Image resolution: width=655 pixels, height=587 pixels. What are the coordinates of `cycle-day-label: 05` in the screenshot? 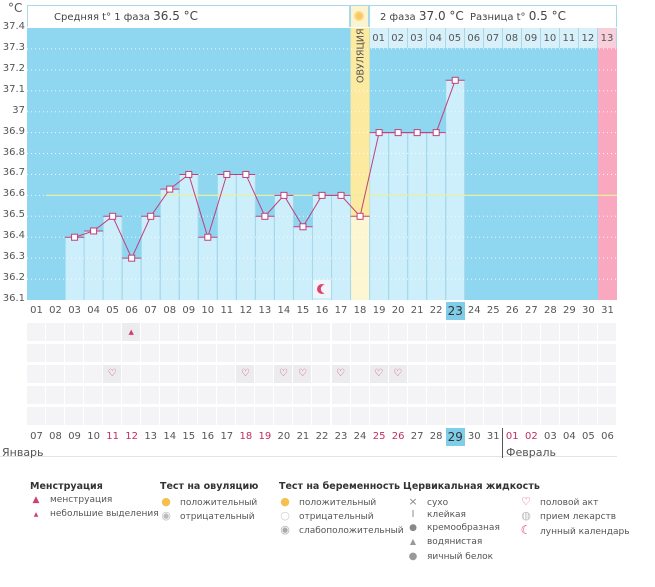 It's located at (112, 310).